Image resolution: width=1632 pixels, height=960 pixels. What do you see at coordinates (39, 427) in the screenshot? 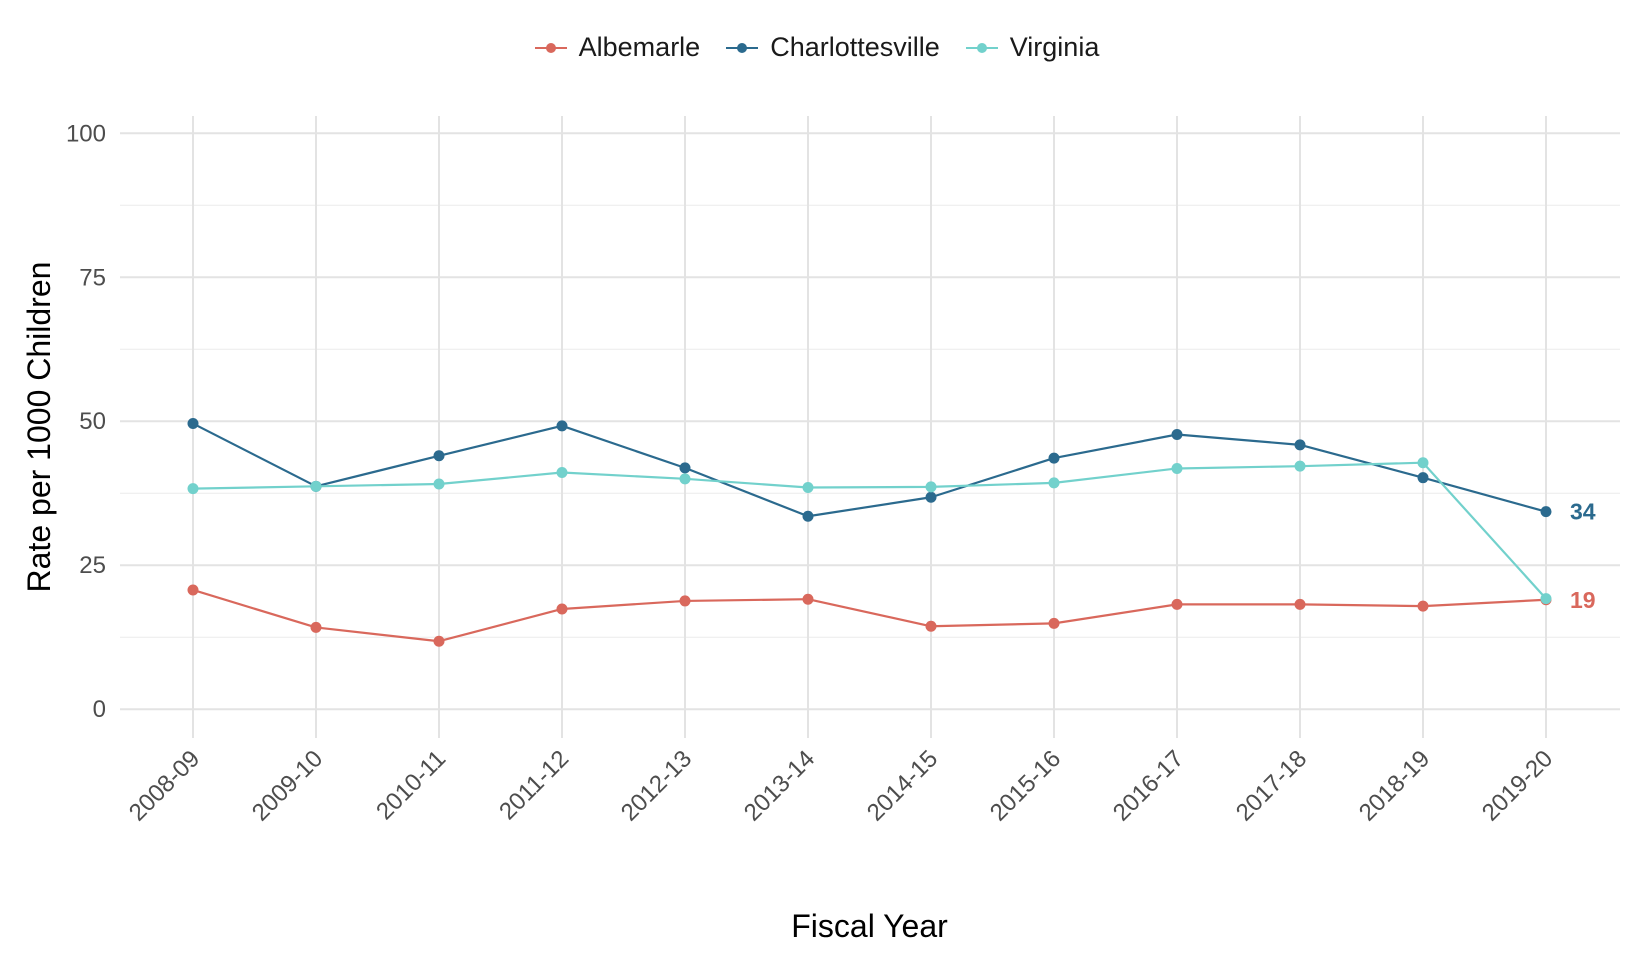
I see `y-axis-title: Rate per 1000 Children` at bounding box center [39, 427].